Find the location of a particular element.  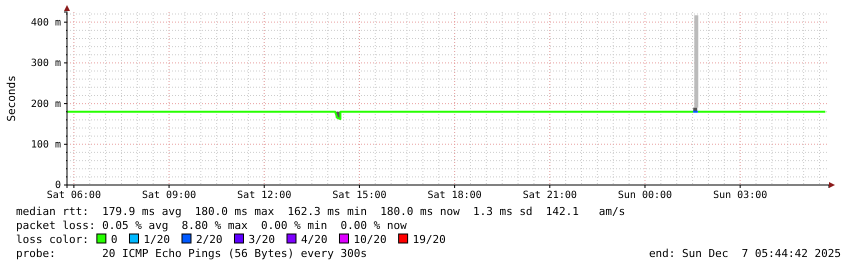

legend-label: 3/20 is located at coordinates (261, 239).